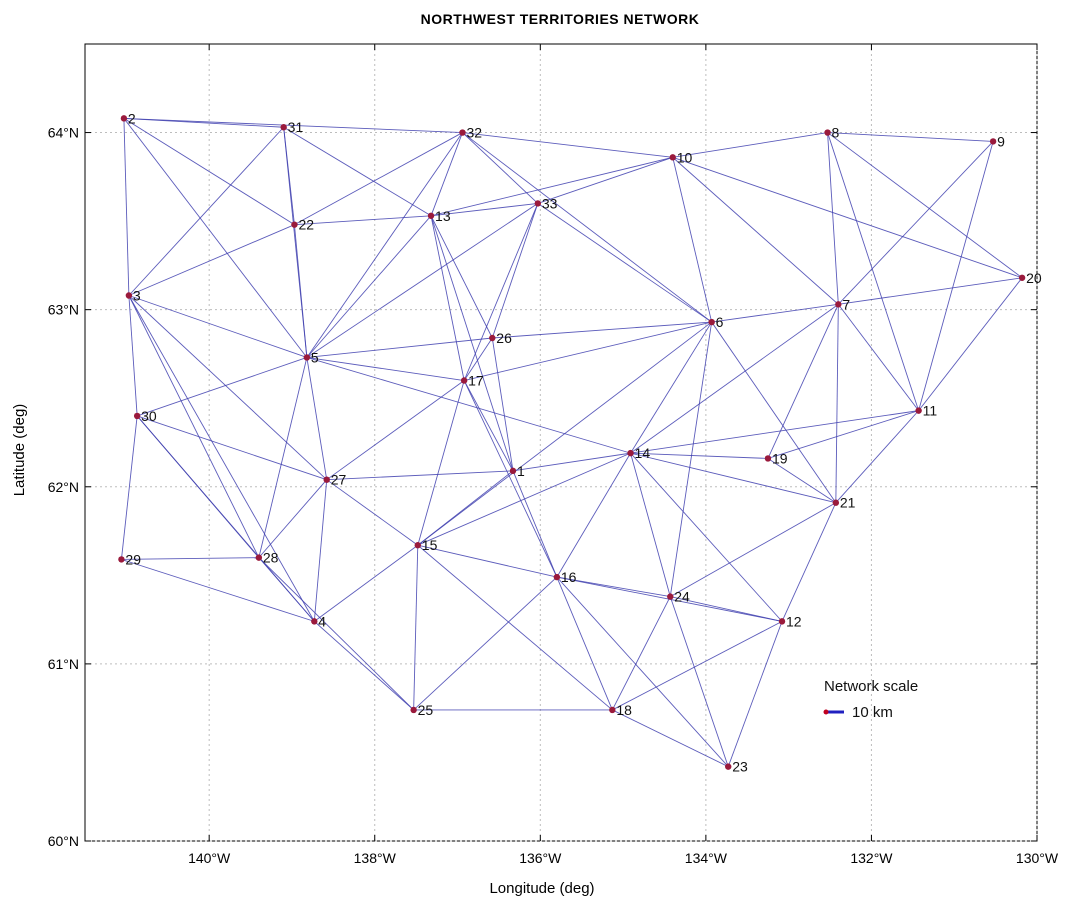 This screenshot has height=902, width=1075. I want to click on y-axis-label: Latitude (deg), so click(19, 450).